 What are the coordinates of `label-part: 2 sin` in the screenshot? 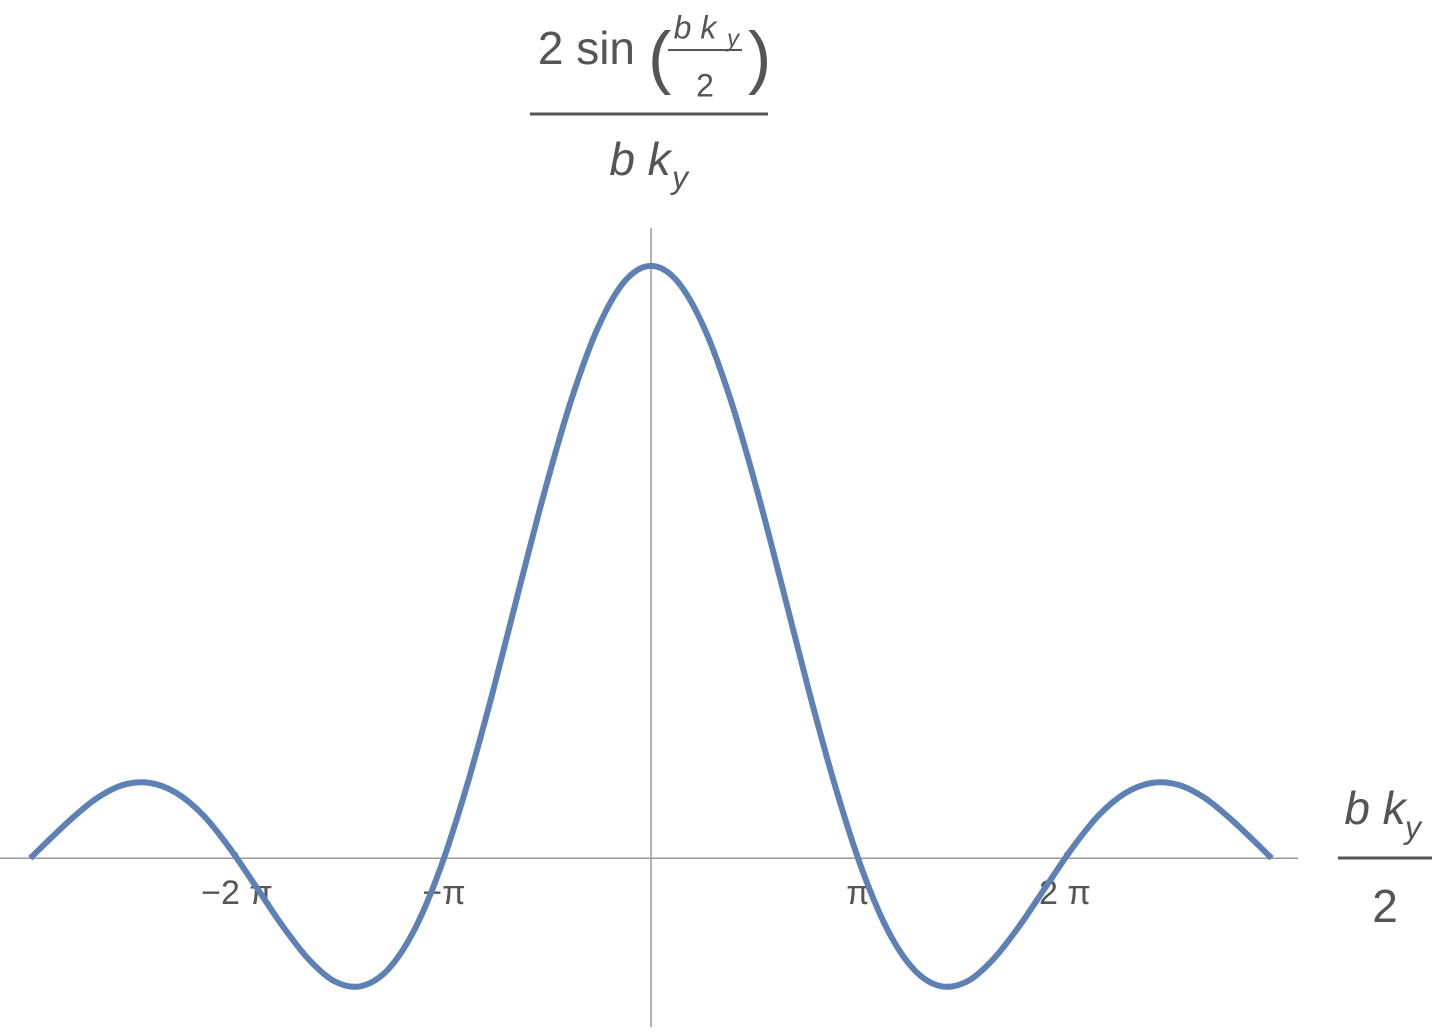 It's located at (586, 48).